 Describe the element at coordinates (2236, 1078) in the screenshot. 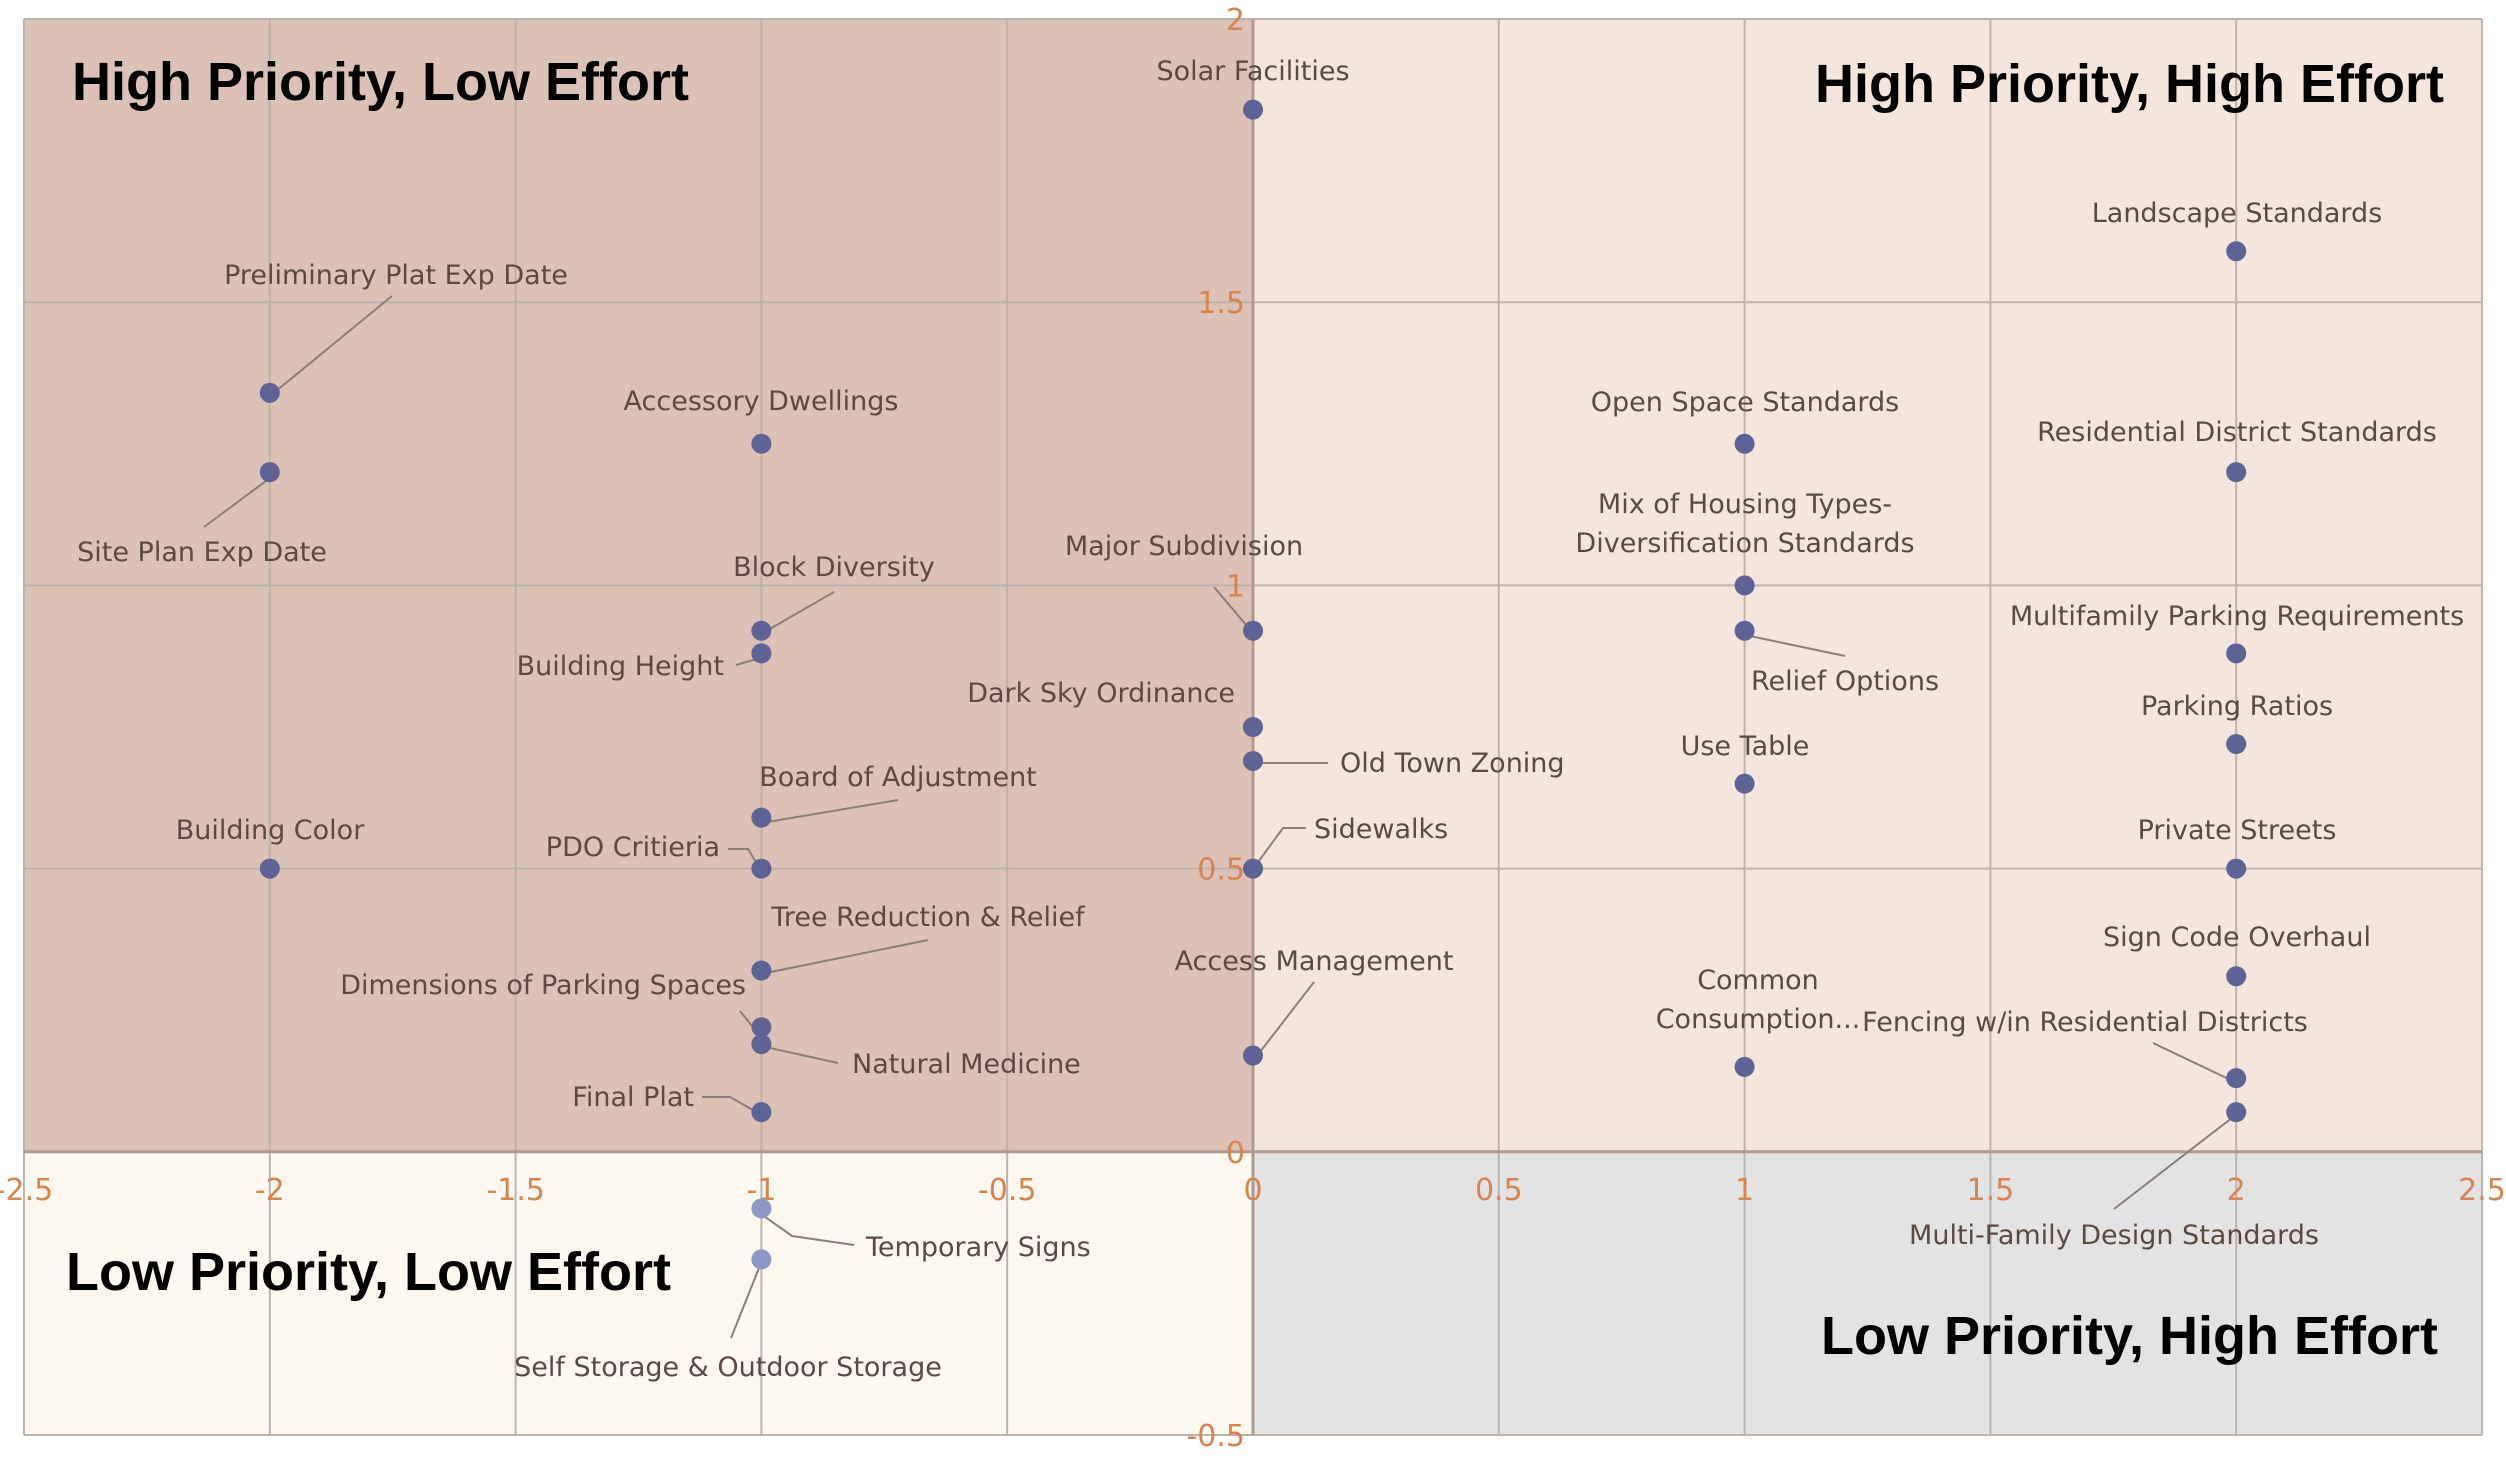

I see `data-point-fencing-w-in-residential-districts` at that location.